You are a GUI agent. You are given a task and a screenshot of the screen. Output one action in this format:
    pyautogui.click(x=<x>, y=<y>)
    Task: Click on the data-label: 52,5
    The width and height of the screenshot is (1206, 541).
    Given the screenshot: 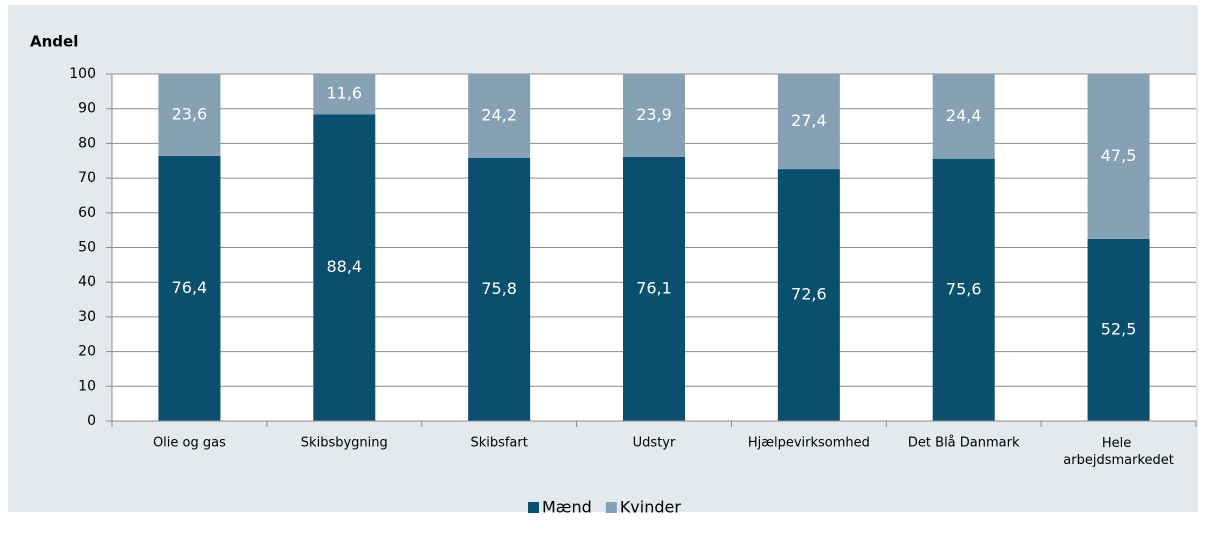 What is the action you would take?
    pyautogui.click(x=1119, y=328)
    